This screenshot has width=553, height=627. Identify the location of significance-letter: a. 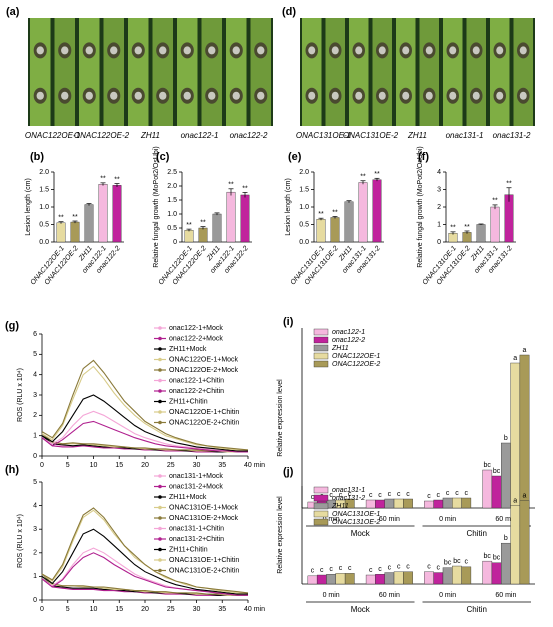
(525, 350).